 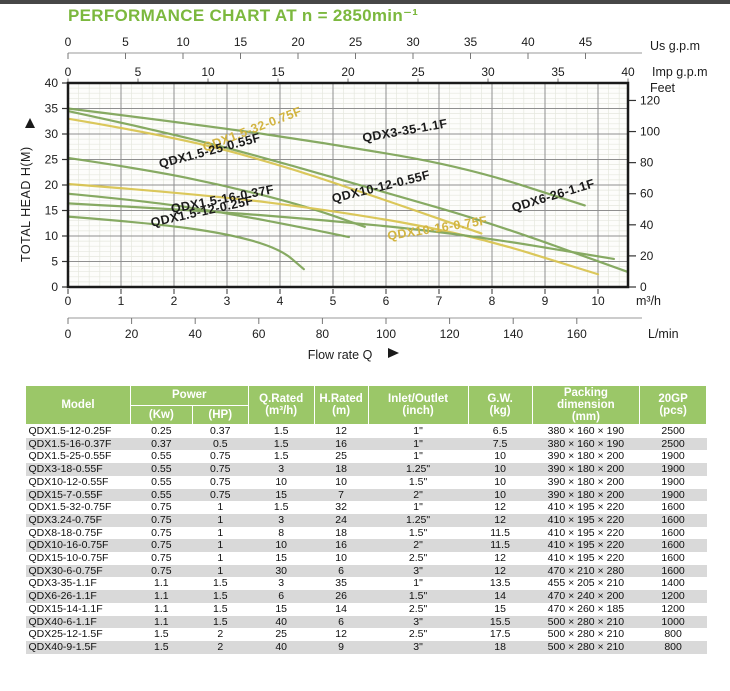 I want to click on lmin-unit-label: L/min, so click(x=663, y=334).